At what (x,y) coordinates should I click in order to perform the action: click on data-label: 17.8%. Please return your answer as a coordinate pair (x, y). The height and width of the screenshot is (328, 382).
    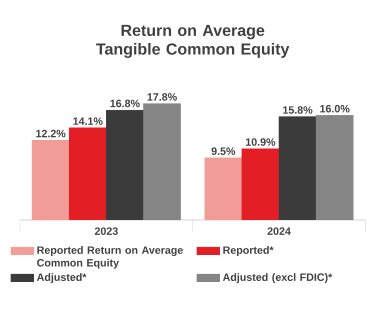
    Looking at the image, I should click on (162, 97).